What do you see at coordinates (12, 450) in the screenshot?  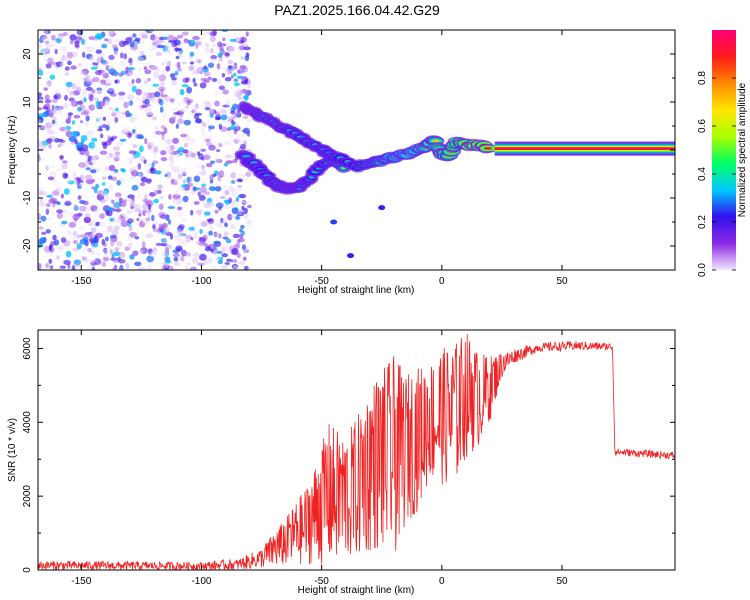 I see `snr-y-axis-label: SNR (10 * v/v)` at bounding box center [12, 450].